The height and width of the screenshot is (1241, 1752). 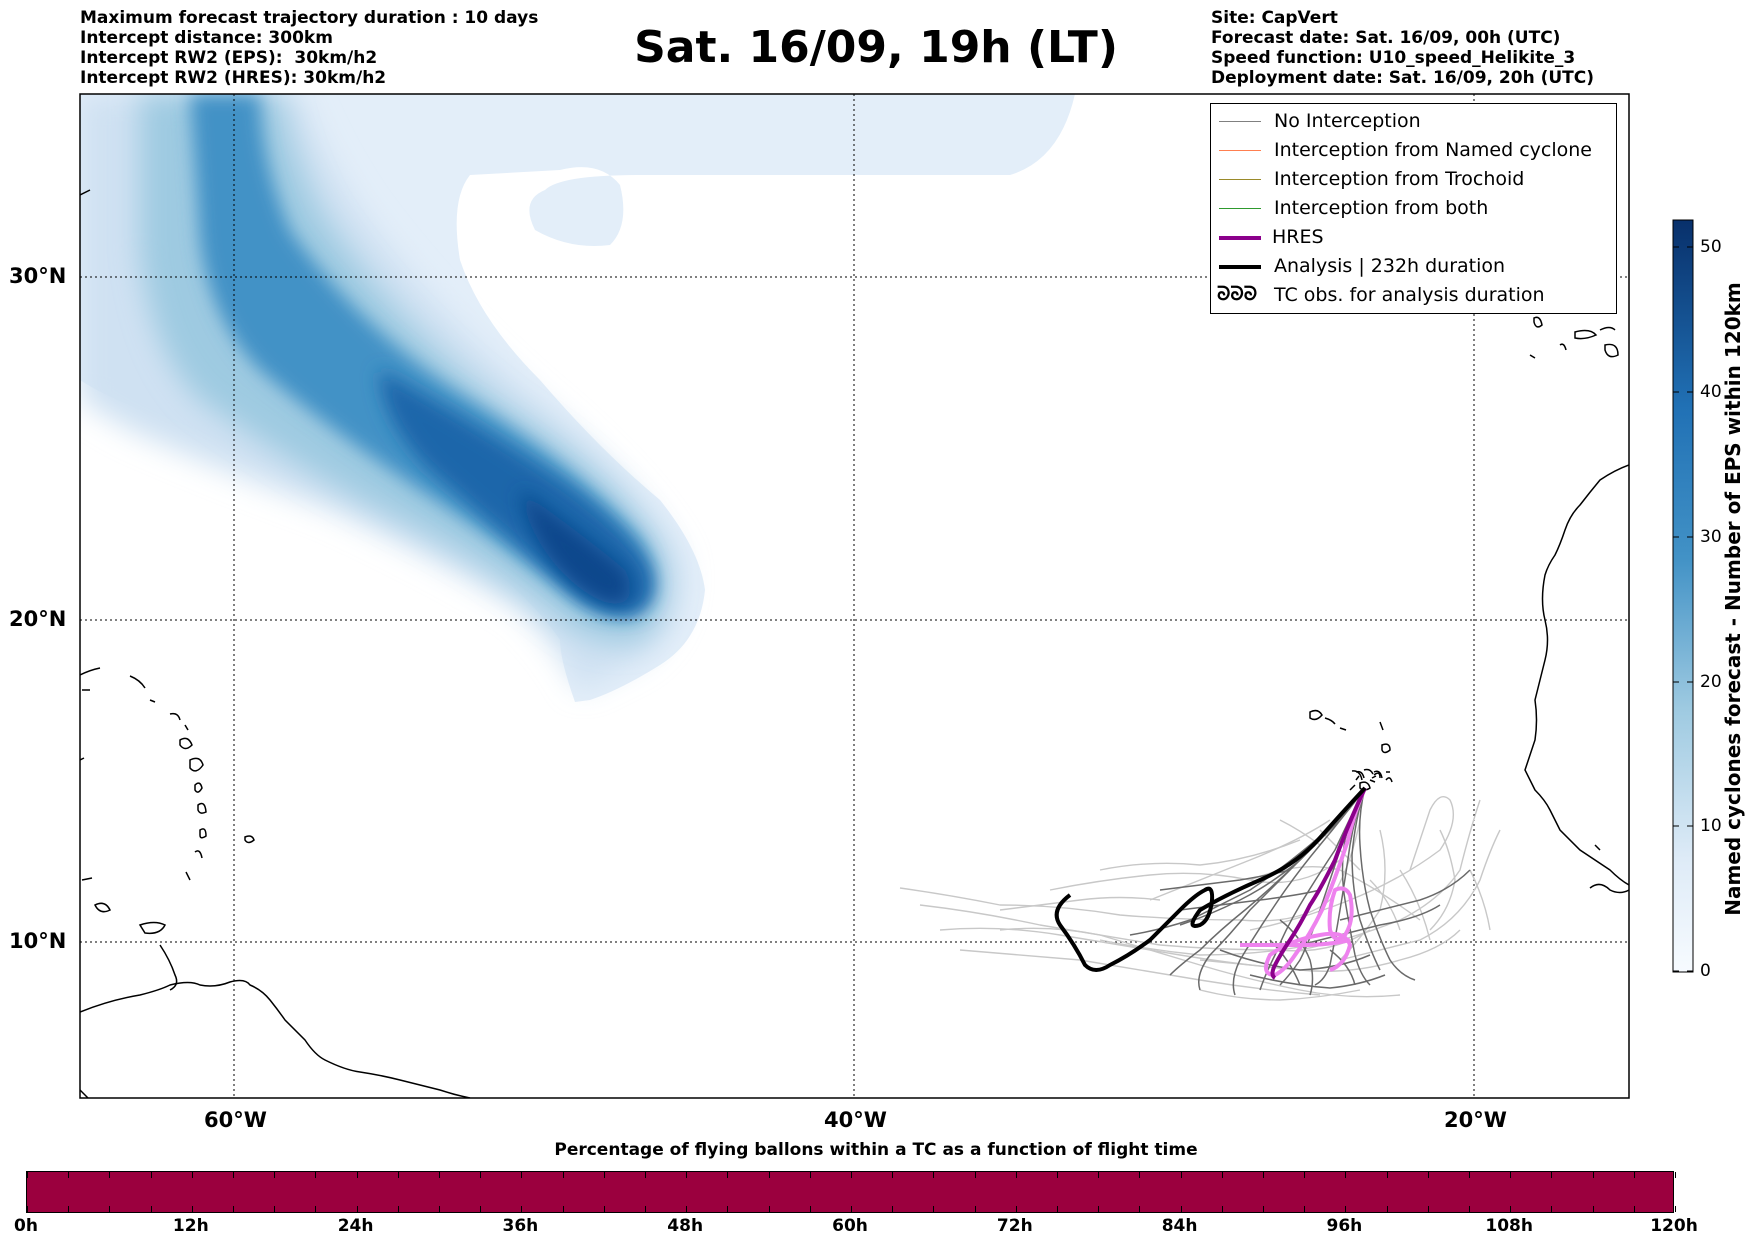 What do you see at coordinates (38, 276) in the screenshot?
I see `lat-tick-30n: 30°N` at bounding box center [38, 276].